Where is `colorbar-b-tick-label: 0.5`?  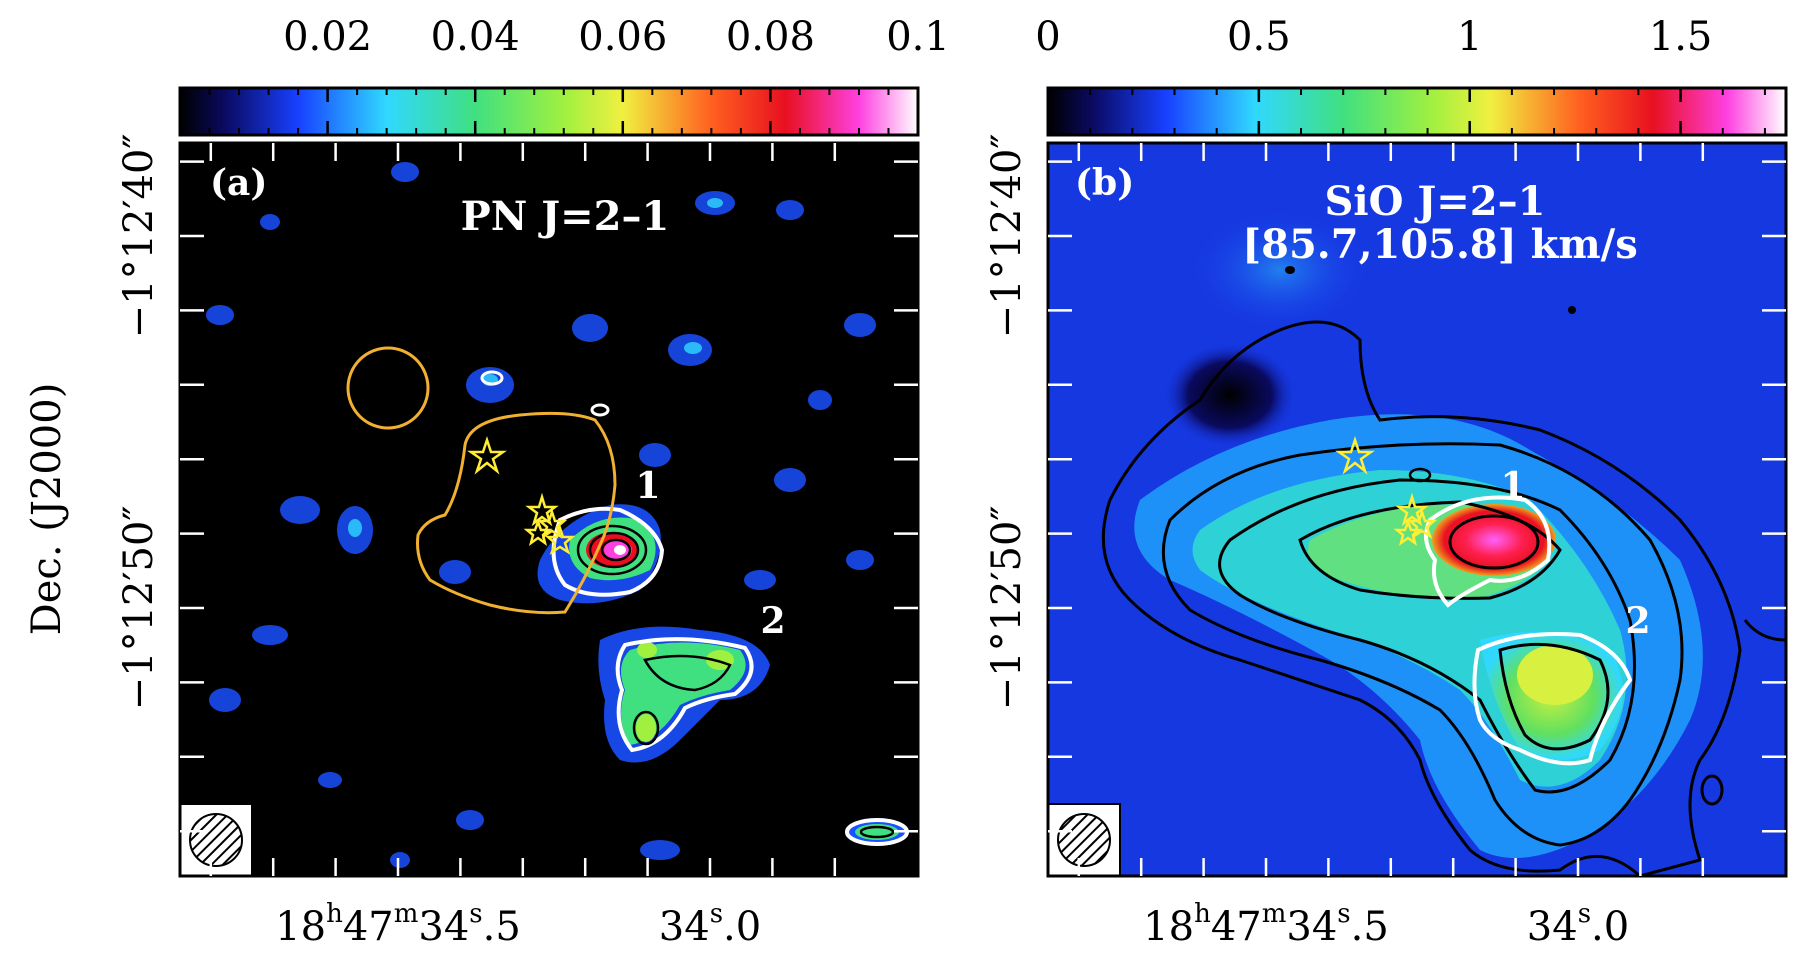 colorbar-b-tick-label: 0.5 is located at coordinates (1259, 37).